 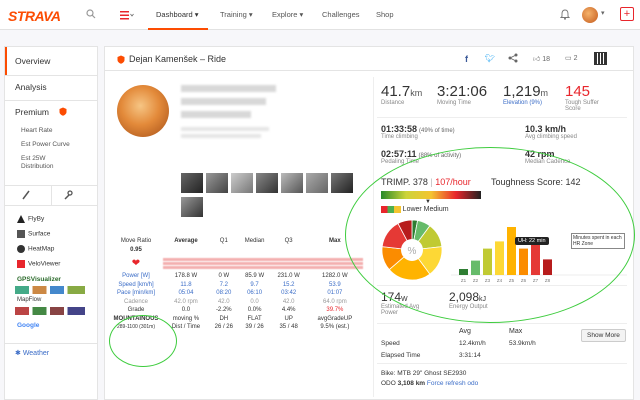 I want to click on table-cell: 08:20, so click(x=224, y=293).